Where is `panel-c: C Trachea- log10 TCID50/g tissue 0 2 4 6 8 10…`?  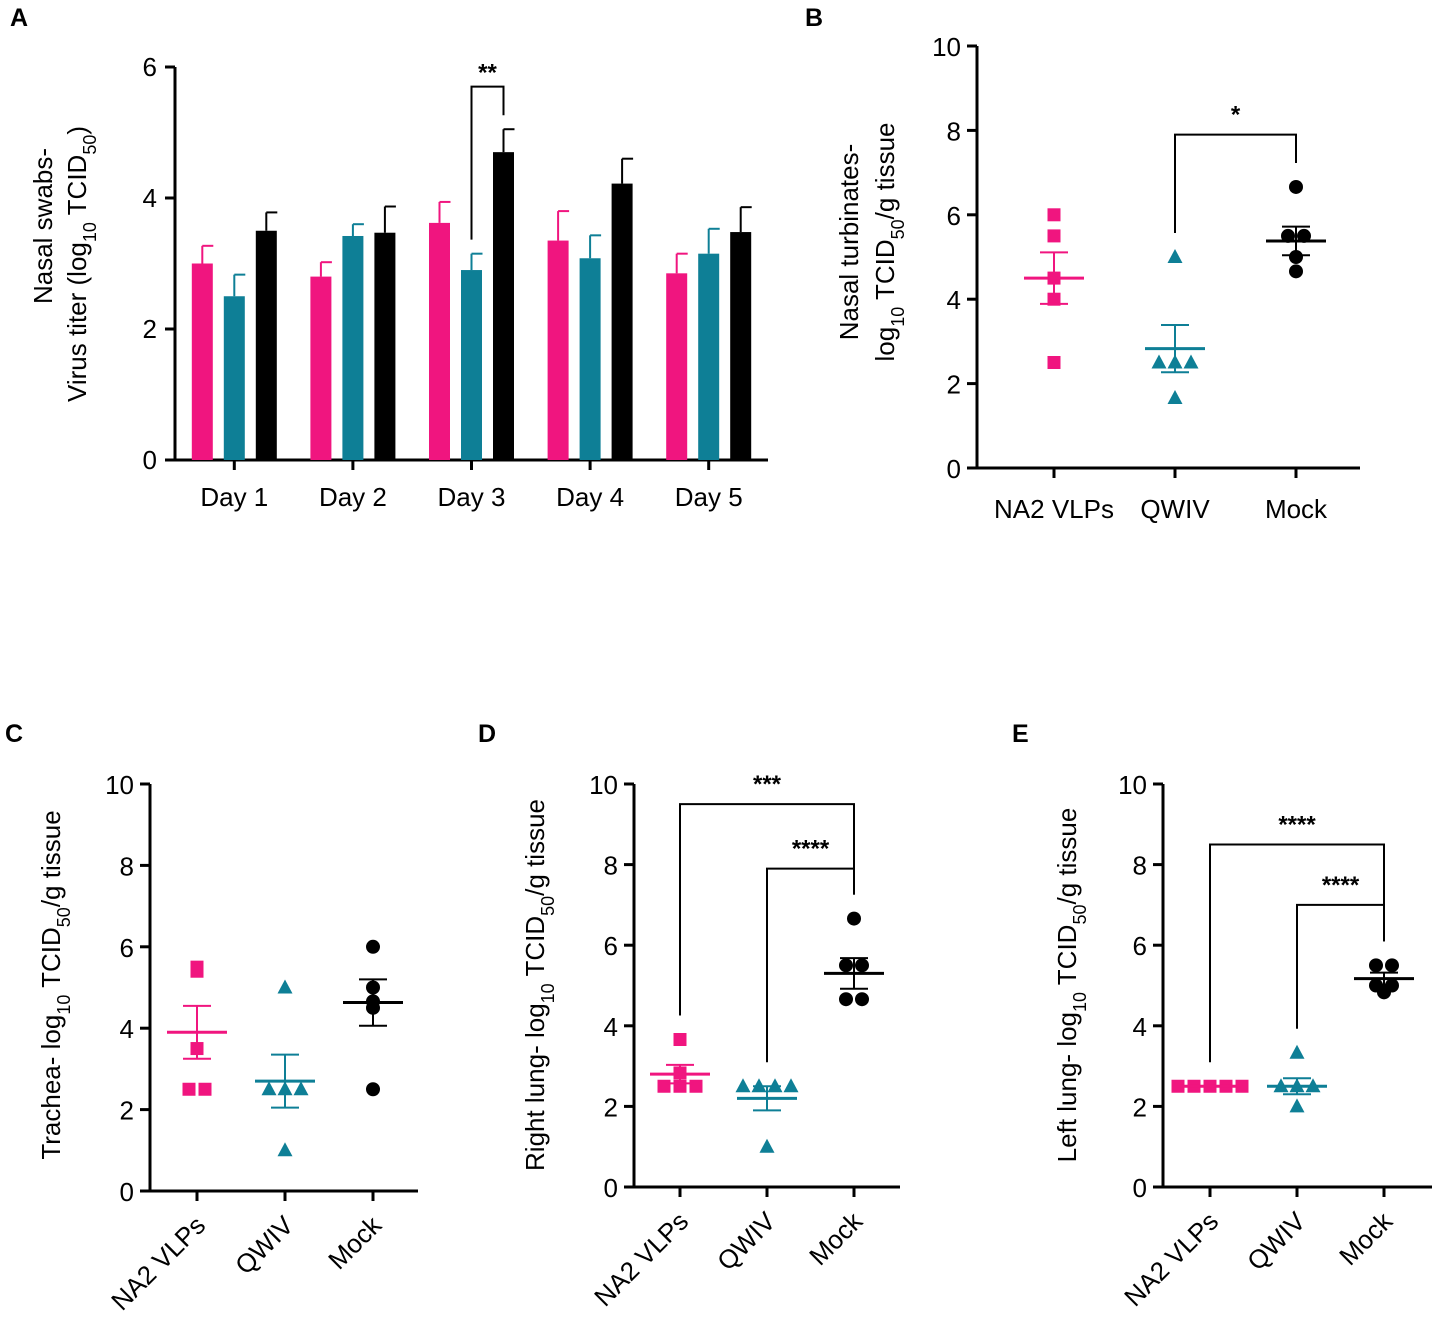
panel-c: C Trachea- log10 TCID50/g tissue 0 2 4 6 8 10… is located at coordinates (211, 1018).